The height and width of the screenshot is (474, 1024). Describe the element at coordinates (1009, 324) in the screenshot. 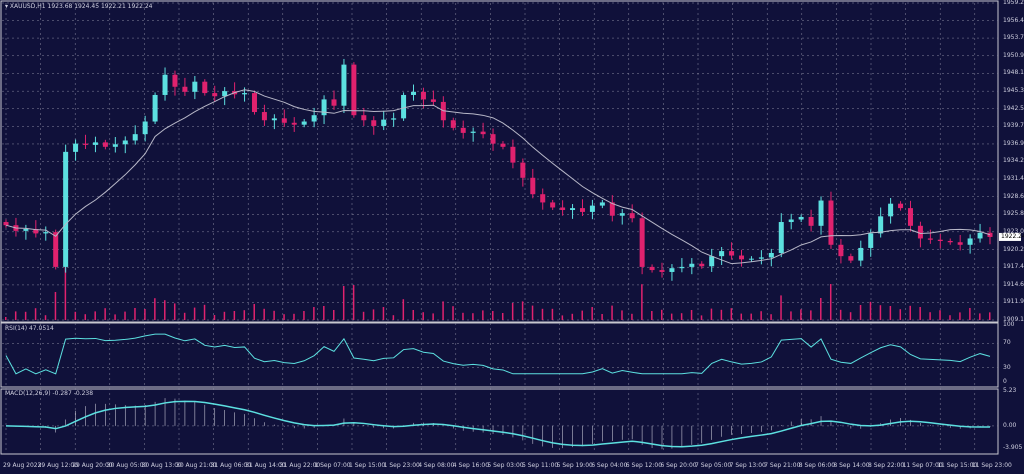

I see `rsi-tick: 100` at that location.